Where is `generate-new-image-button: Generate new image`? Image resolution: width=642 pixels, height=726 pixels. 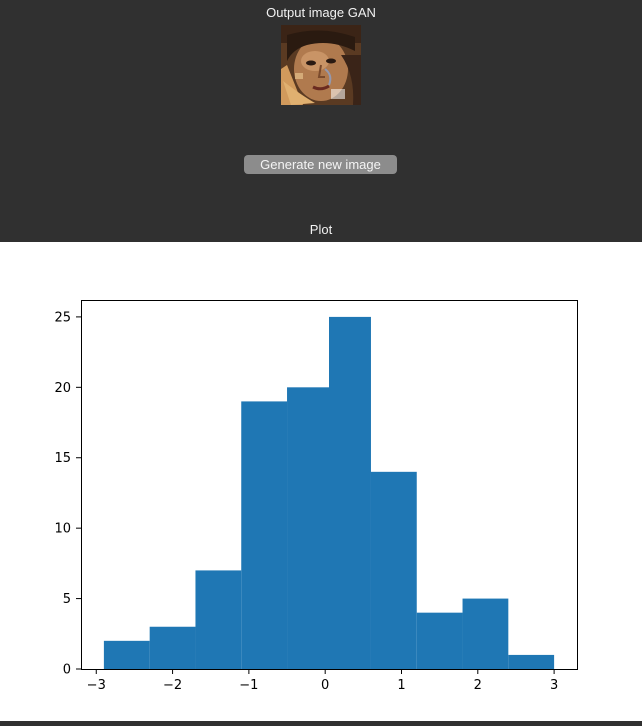 generate-new-image-button: Generate new image is located at coordinates (320, 164).